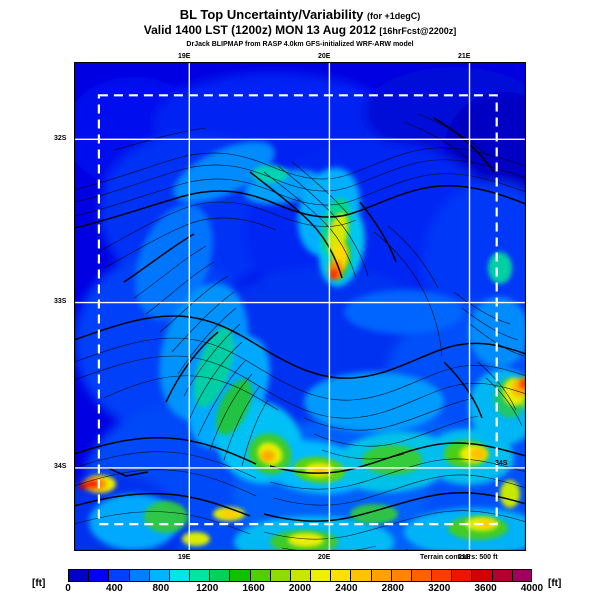 The height and width of the screenshot is (600, 600). What do you see at coordinates (114, 588) in the screenshot?
I see `colorbar-tick-label: 400` at bounding box center [114, 588].